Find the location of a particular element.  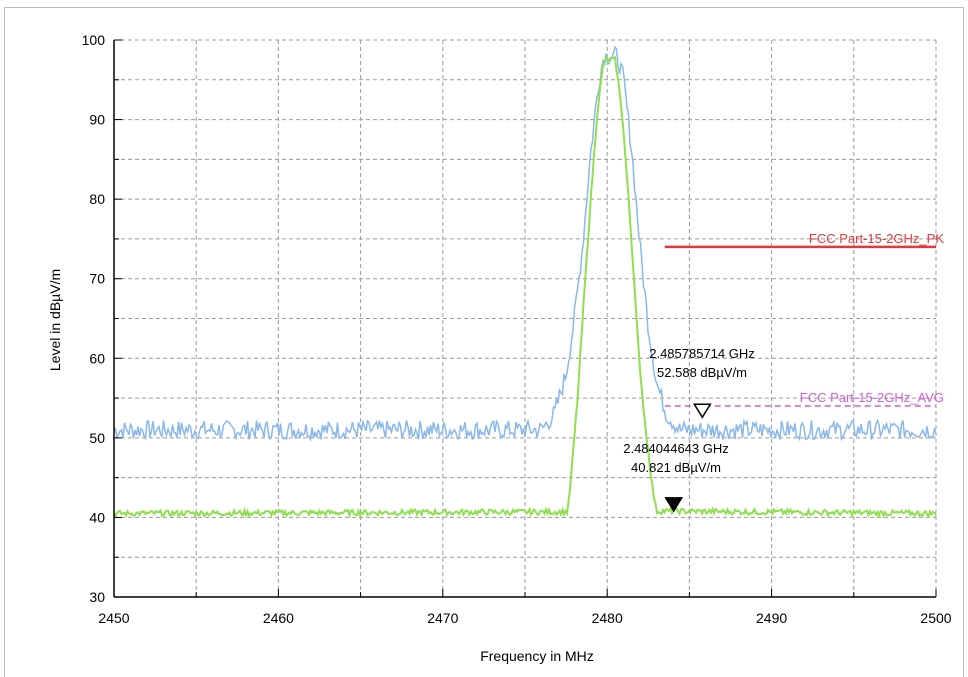

limit-label-pk: FCC Part-15-2GHz_PK is located at coordinates (876, 238).